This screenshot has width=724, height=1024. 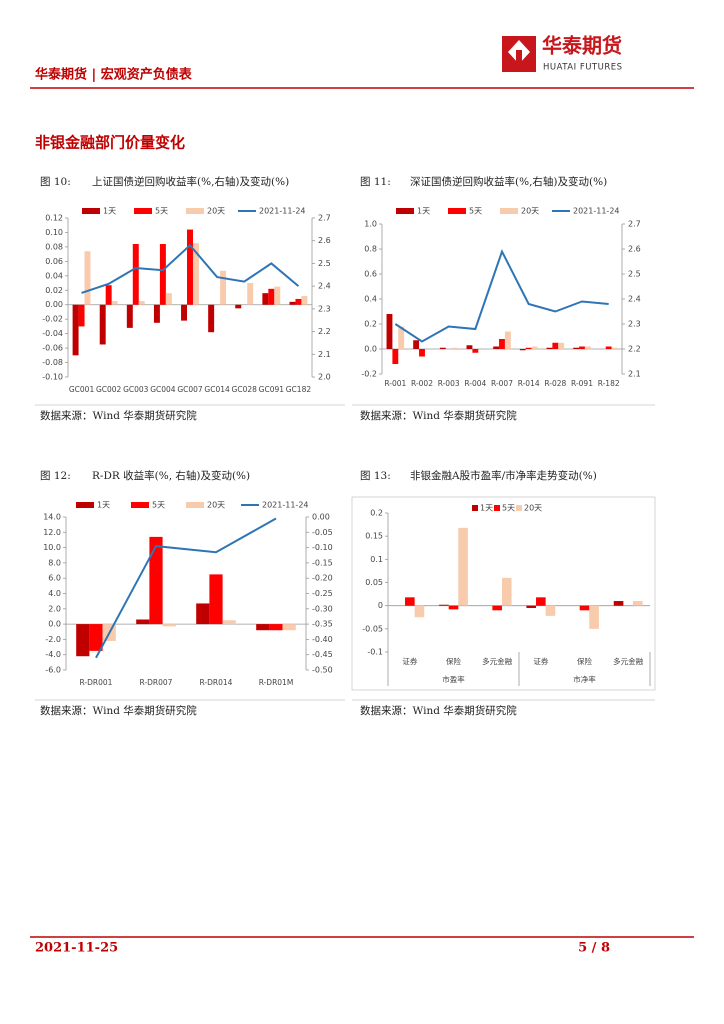 I want to click on figure-title: R-DR 收益率(%, 右轴)及变动(%), so click(x=171, y=475).